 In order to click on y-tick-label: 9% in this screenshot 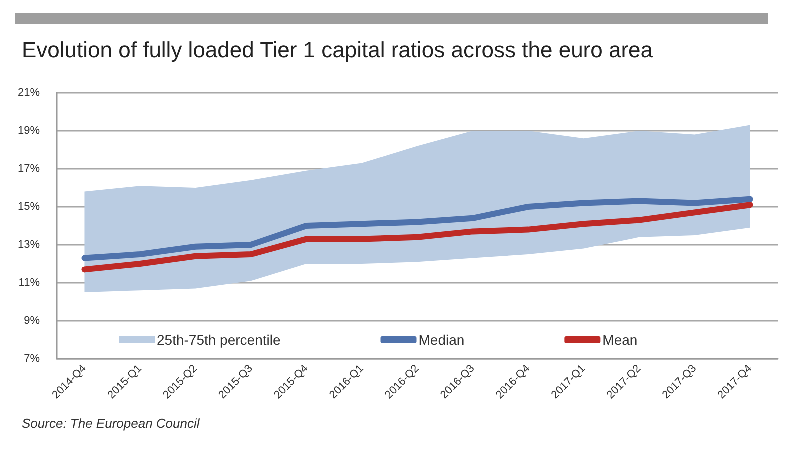, I will do `click(32, 321)`.